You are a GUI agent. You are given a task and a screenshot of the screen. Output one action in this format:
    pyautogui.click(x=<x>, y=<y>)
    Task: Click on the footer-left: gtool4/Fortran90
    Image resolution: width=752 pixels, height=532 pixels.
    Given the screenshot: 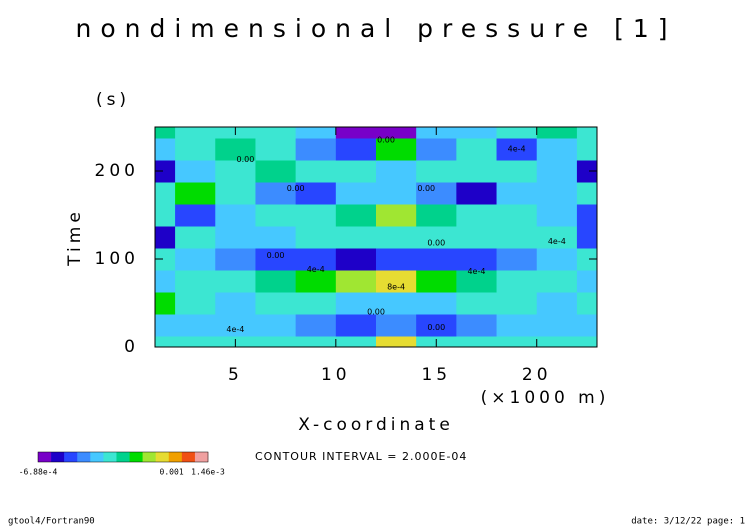 What is the action you would take?
    pyautogui.click(x=51, y=522)
    